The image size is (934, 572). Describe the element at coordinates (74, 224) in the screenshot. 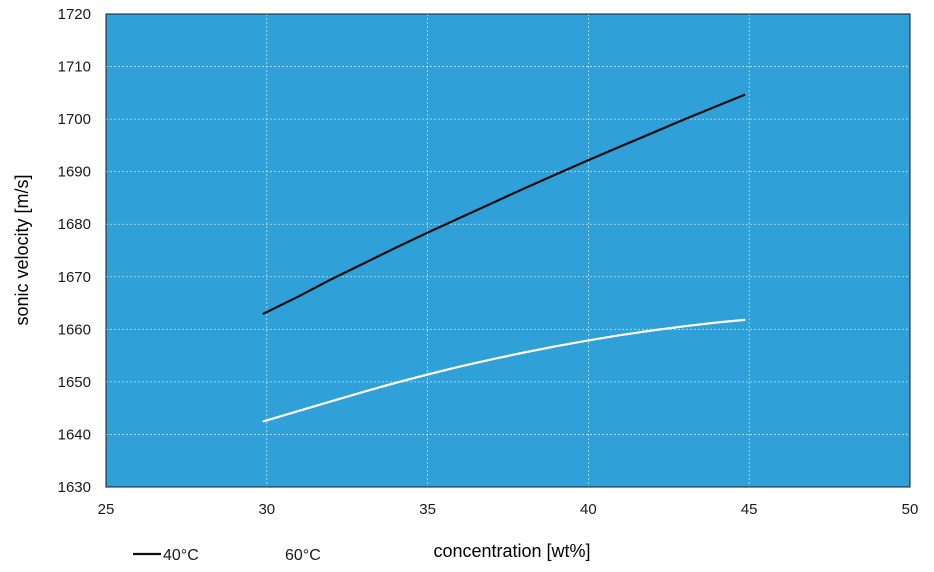

I see `y-tick-label: 1680` at that location.